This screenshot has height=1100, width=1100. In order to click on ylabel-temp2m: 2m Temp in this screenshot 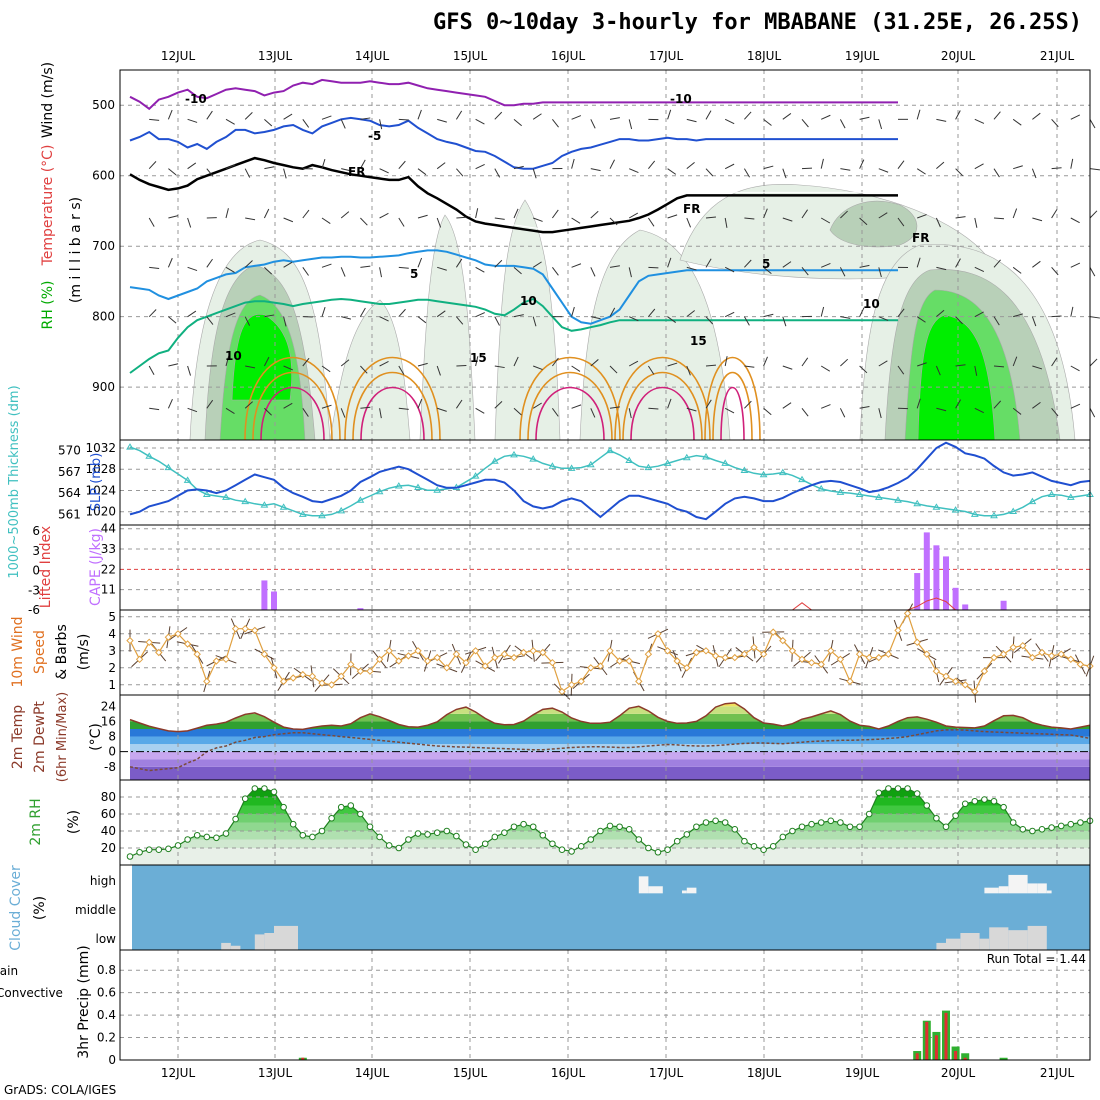, I will do `click(18, 737)`.